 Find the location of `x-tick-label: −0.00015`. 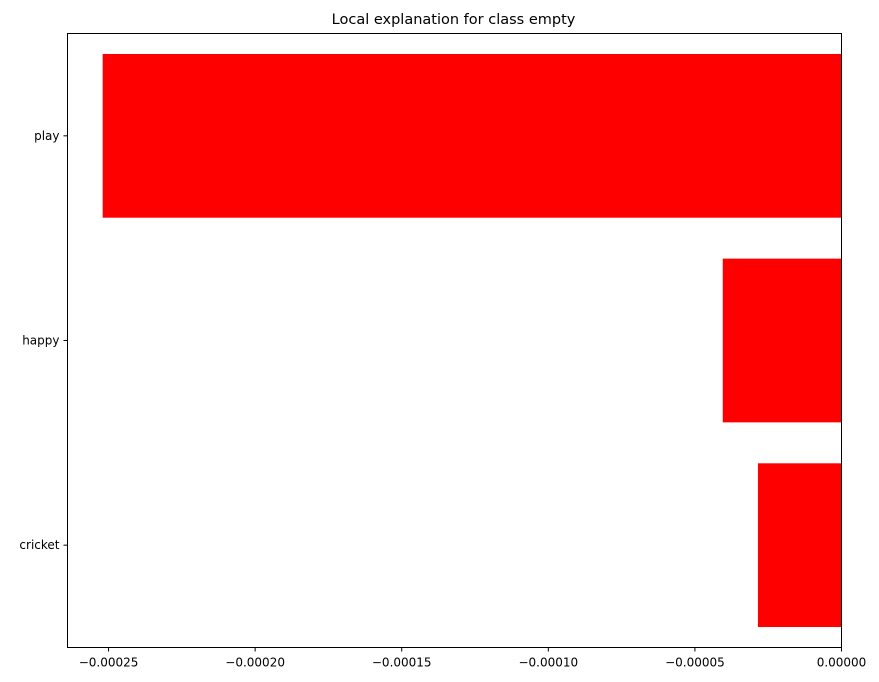

x-tick-label: −0.00015 is located at coordinates (402, 663).